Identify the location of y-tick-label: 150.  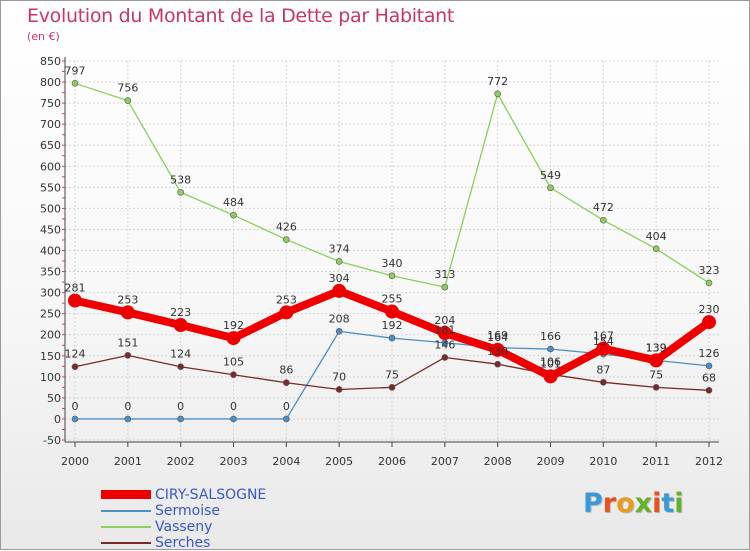
(50, 356).